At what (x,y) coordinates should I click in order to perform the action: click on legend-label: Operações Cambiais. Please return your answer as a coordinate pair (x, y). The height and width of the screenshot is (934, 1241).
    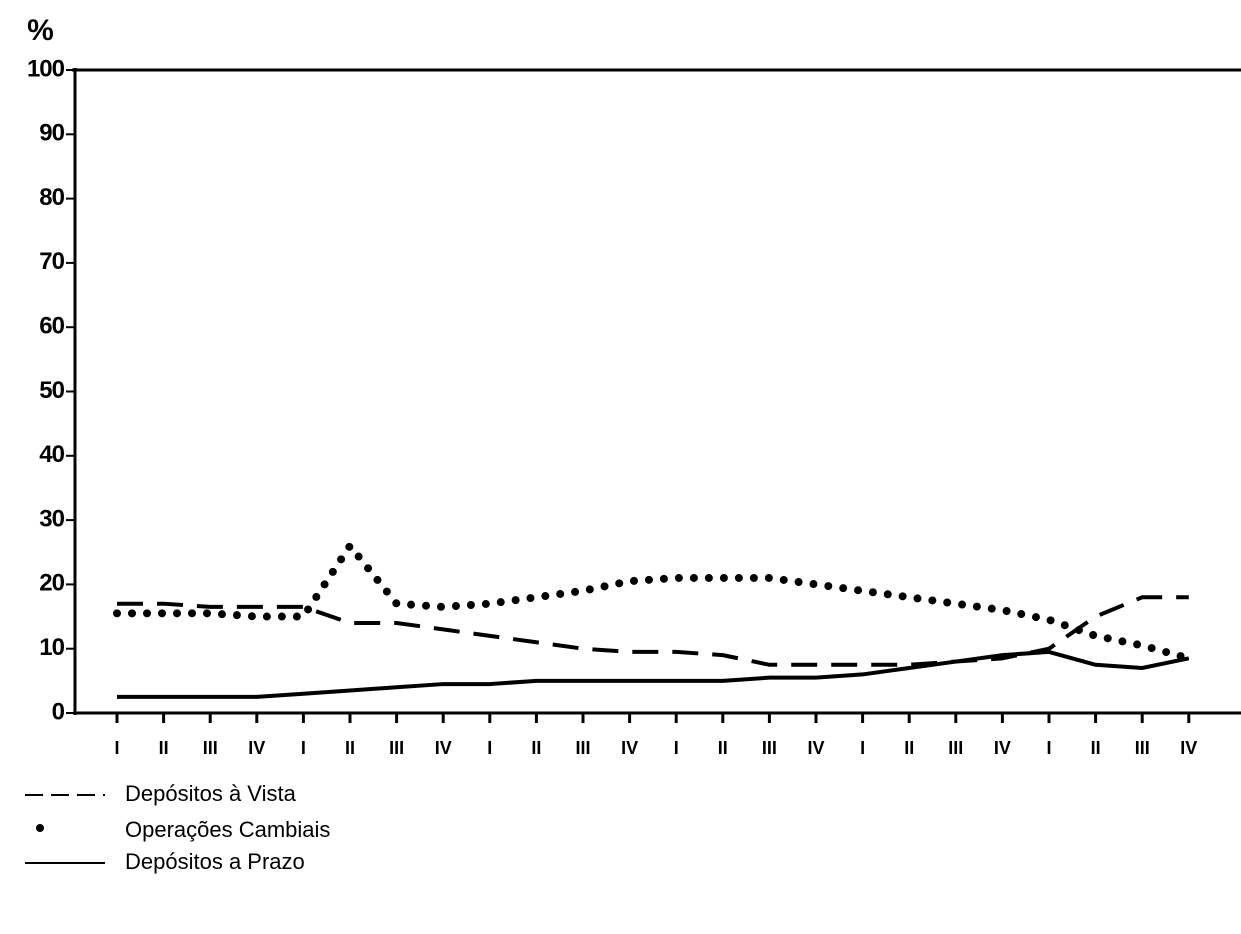
    Looking at the image, I should click on (227, 829).